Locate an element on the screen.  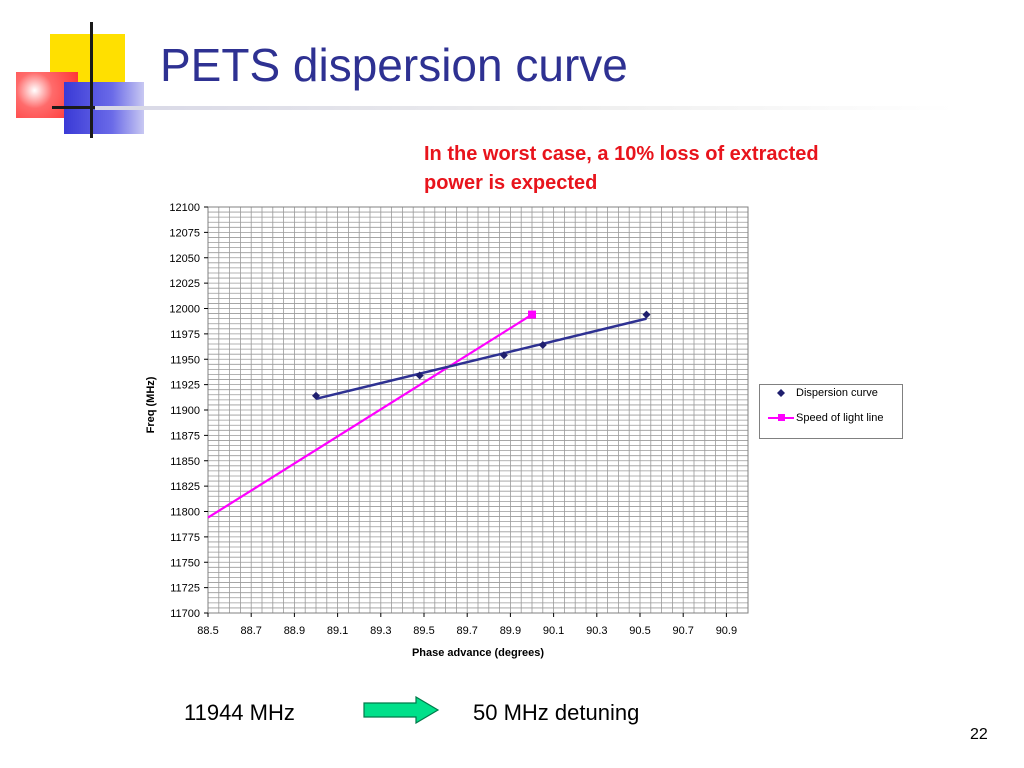
x-tick-label: 90.3 is located at coordinates (596, 631).